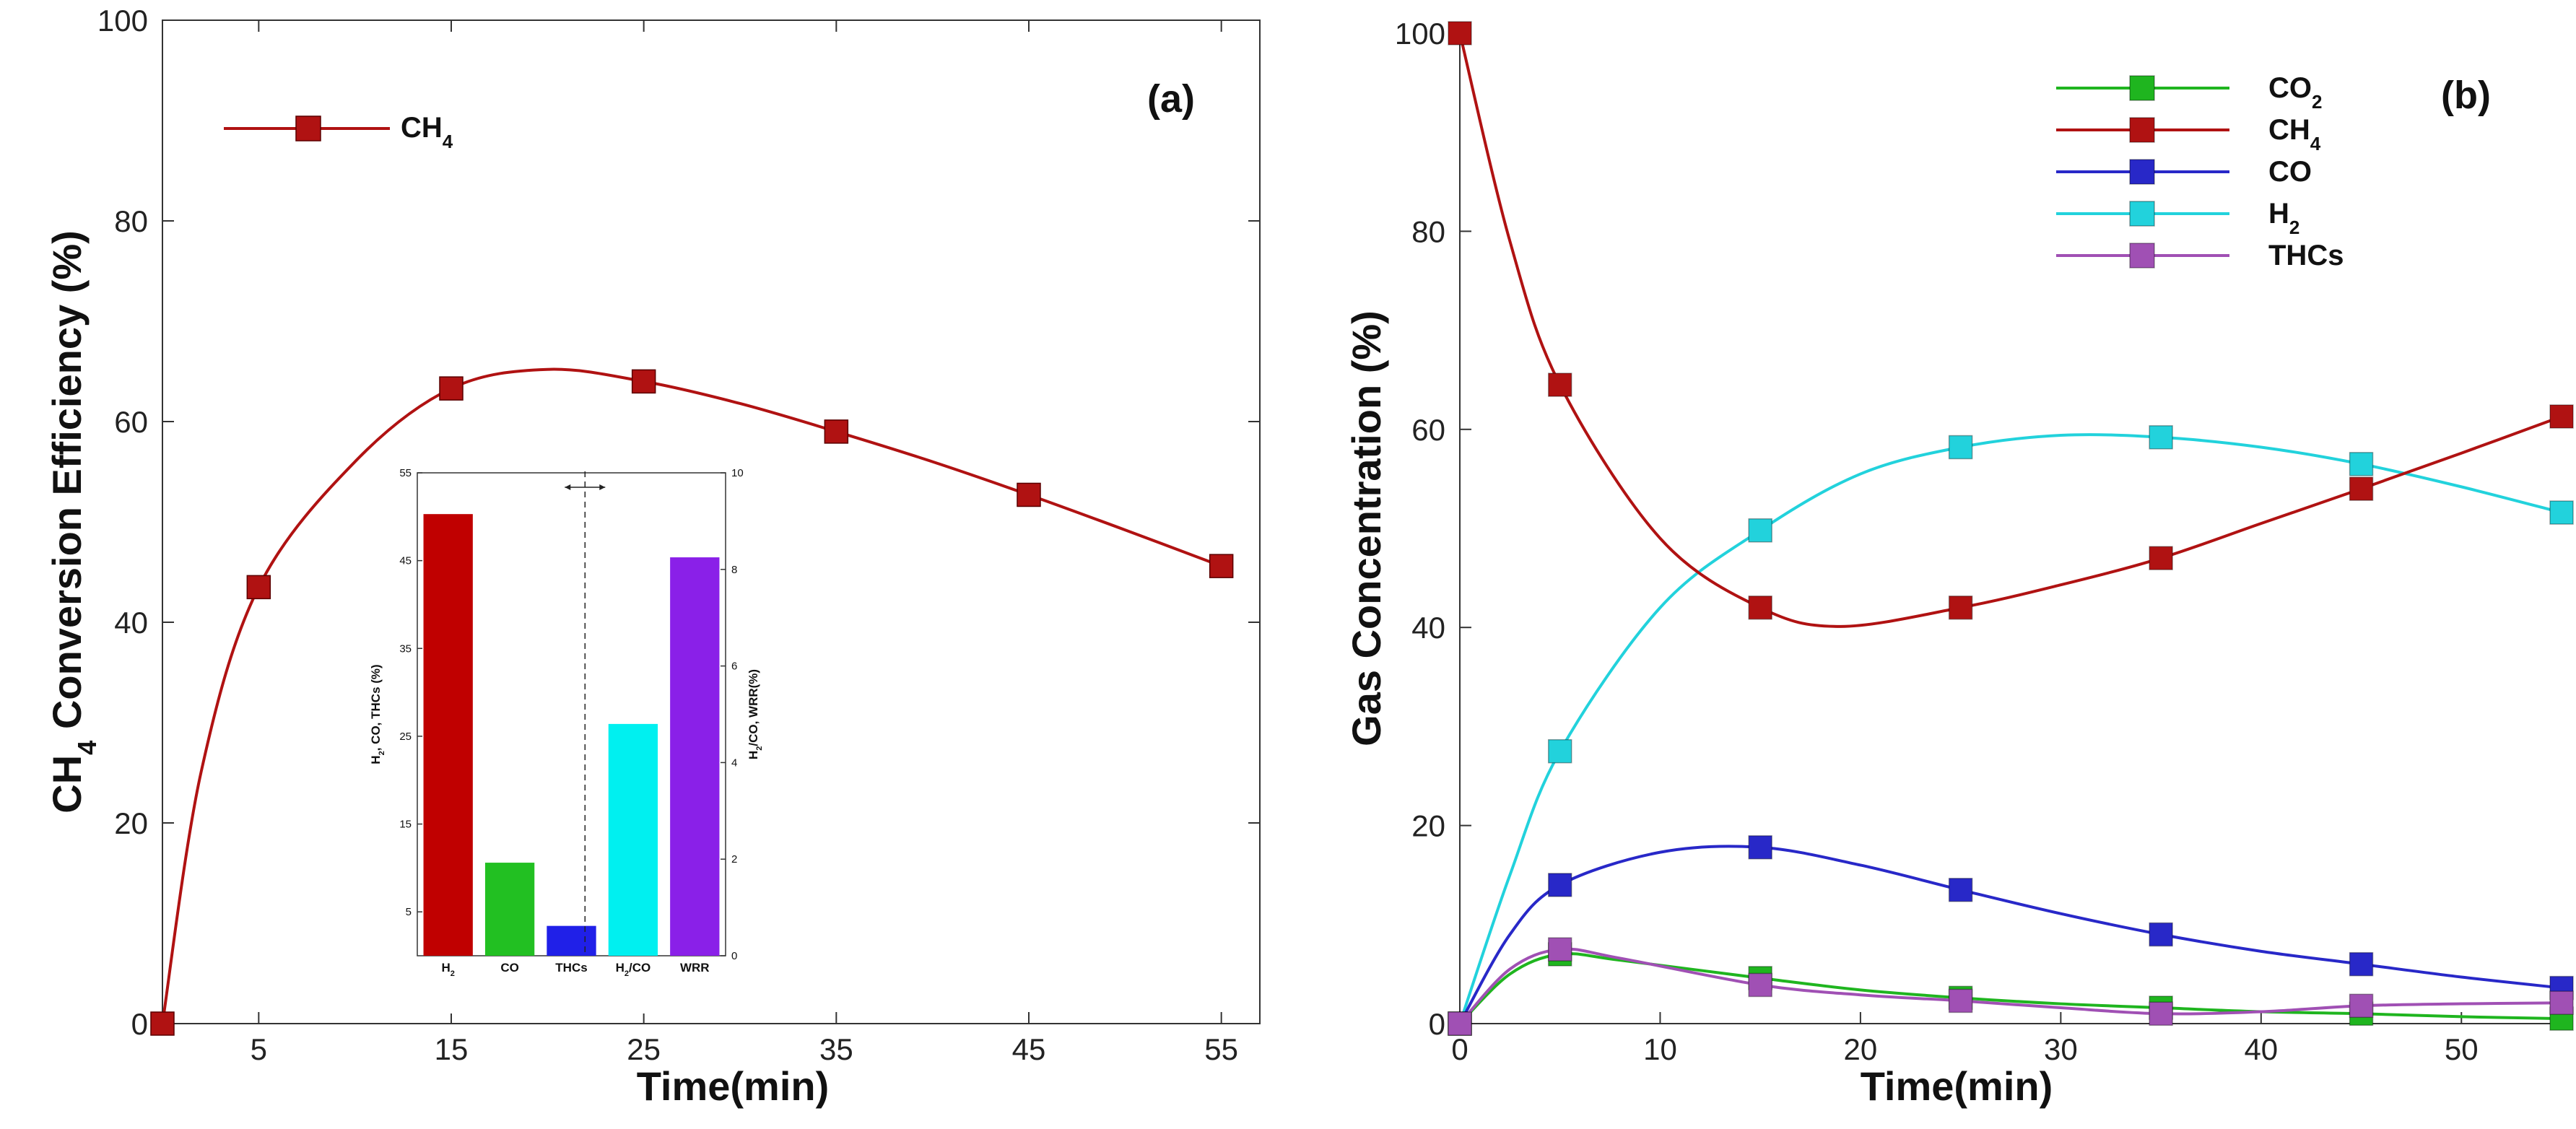 Image resolution: width=2576 pixels, height=1129 pixels. I want to click on inset-right-tick-label: 8, so click(734, 570).